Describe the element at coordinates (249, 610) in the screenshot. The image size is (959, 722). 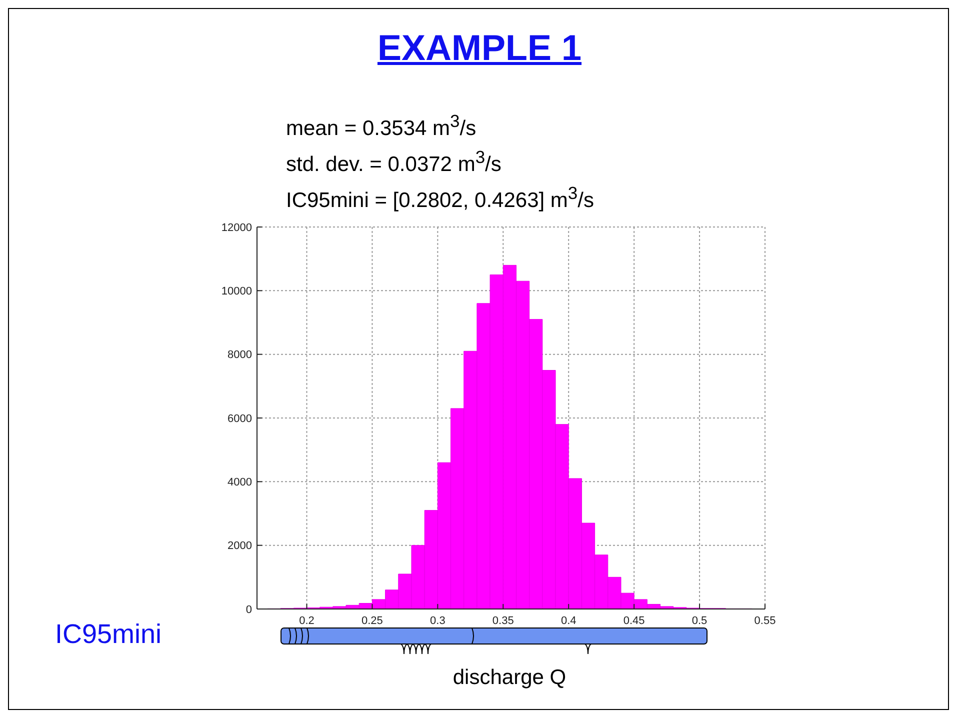
I see `y-tick-label: 0` at that location.